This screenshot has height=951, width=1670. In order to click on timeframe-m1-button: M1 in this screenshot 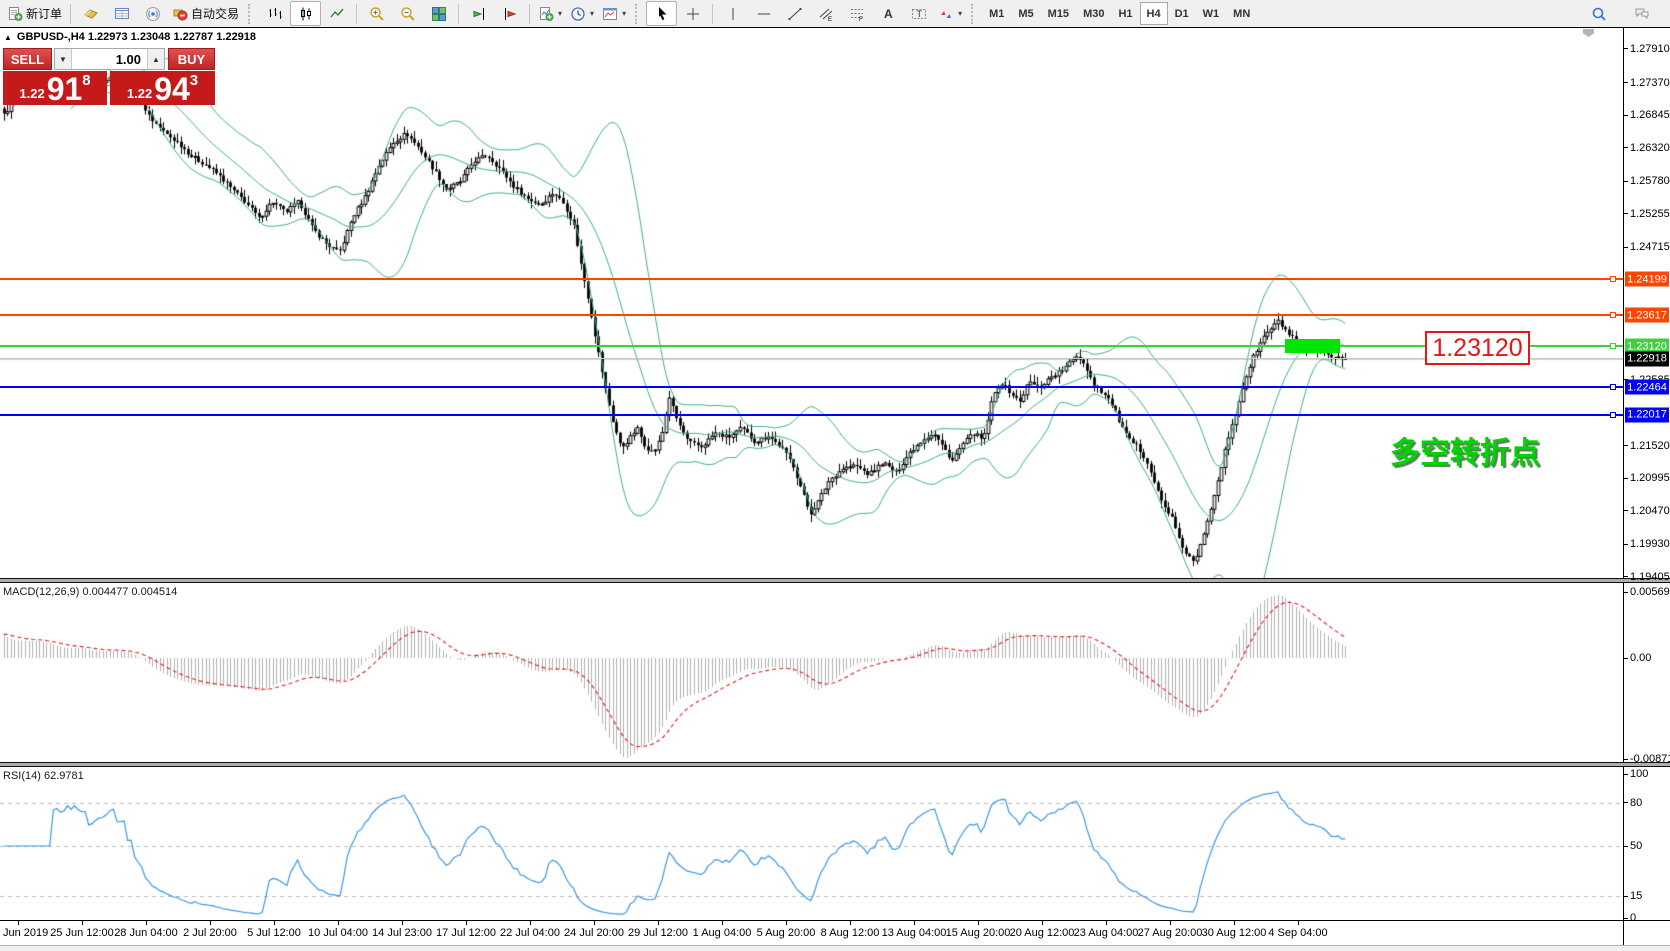, I will do `click(997, 13)`.